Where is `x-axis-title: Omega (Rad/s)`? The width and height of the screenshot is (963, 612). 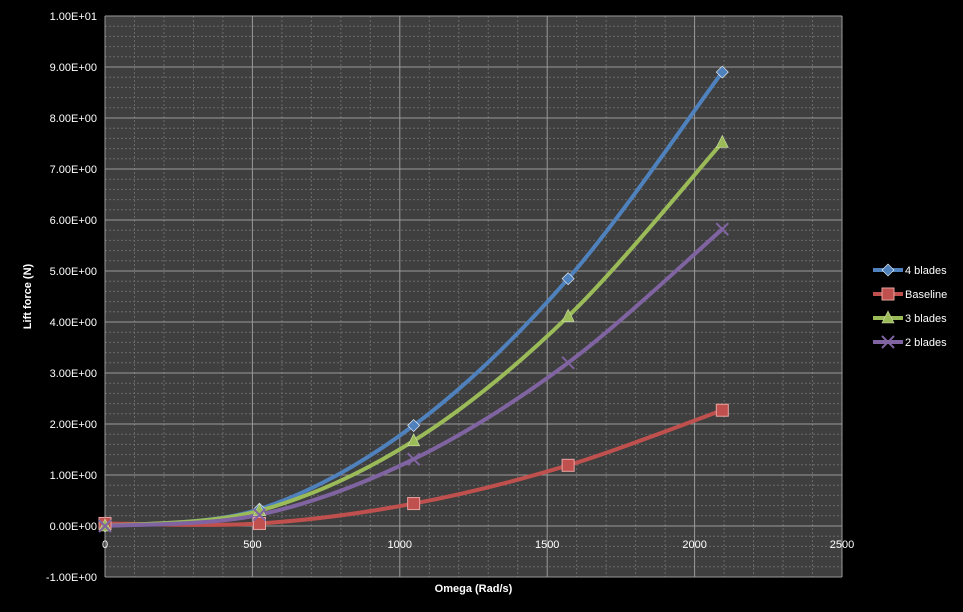
x-axis-title: Omega (Rad/s) is located at coordinates (474, 589).